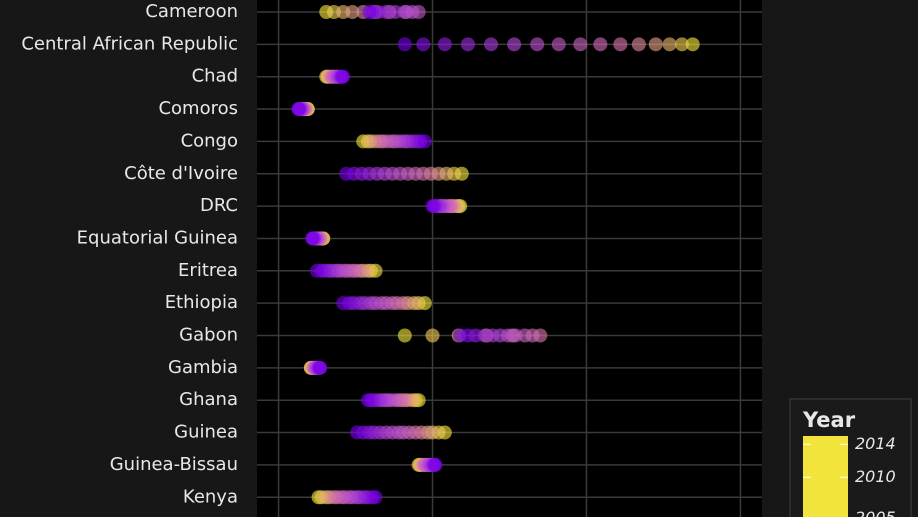 Image resolution: width=918 pixels, height=517 pixels. Describe the element at coordinates (181, 173) in the screenshot. I see `category-label: Côte d'Ivoire` at that location.